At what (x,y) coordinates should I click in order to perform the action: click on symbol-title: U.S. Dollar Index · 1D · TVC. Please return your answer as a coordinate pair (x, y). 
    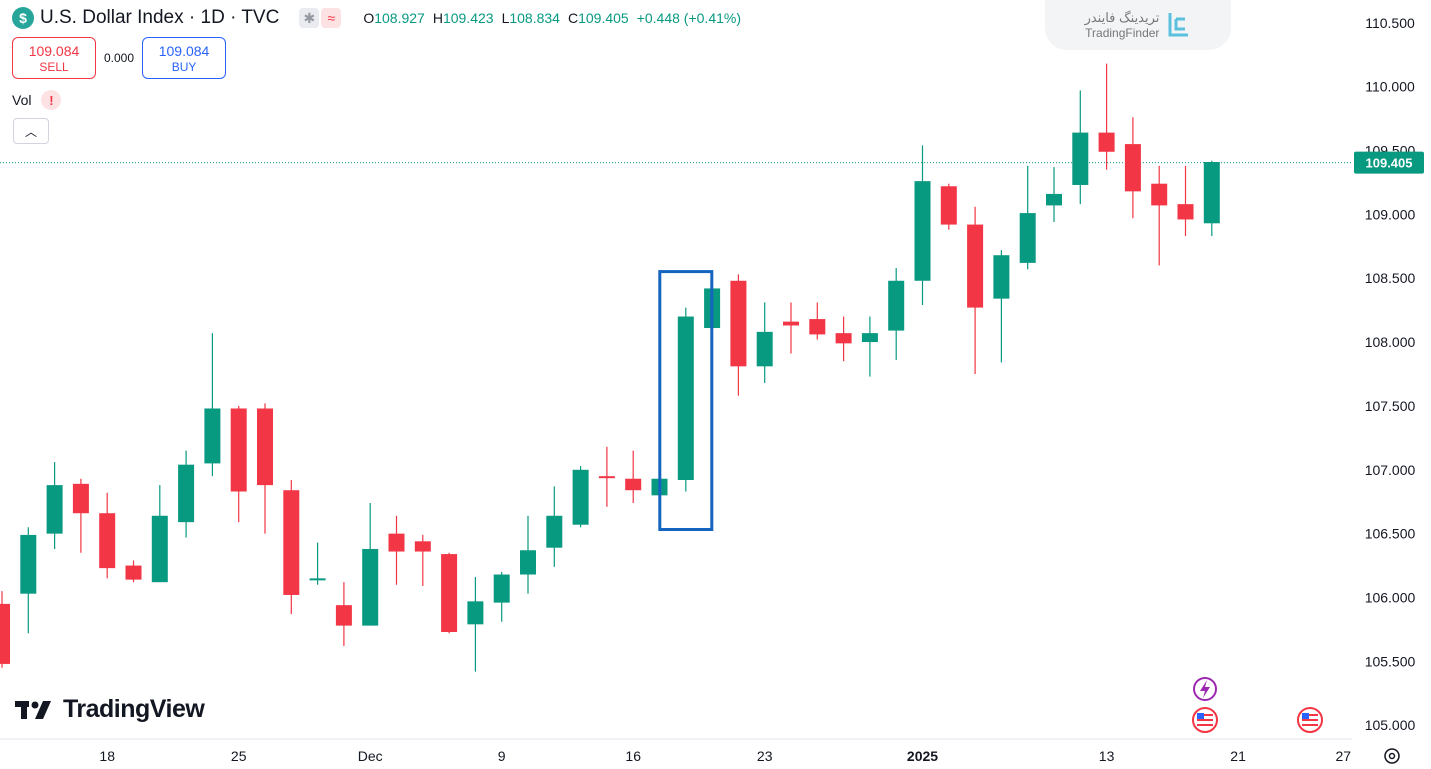
    Looking at the image, I should click on (160, 17).